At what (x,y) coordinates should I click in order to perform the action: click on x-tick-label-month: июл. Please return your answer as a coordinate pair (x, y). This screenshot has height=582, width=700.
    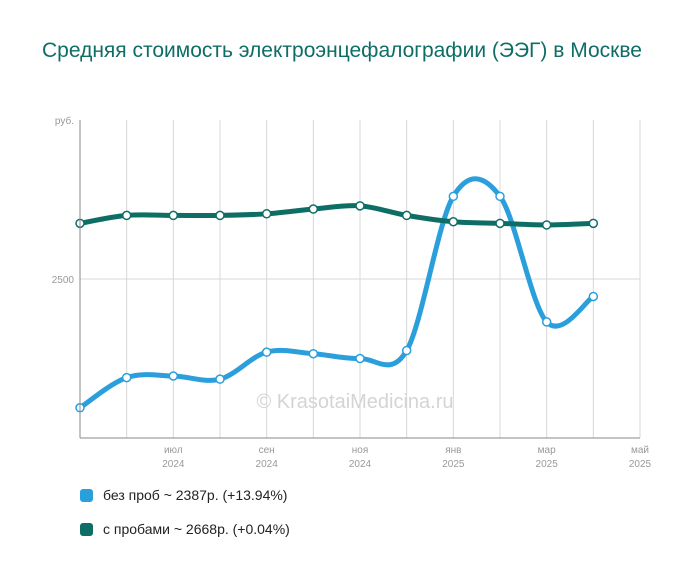
    Looking at the image, I should click on (173, 450).